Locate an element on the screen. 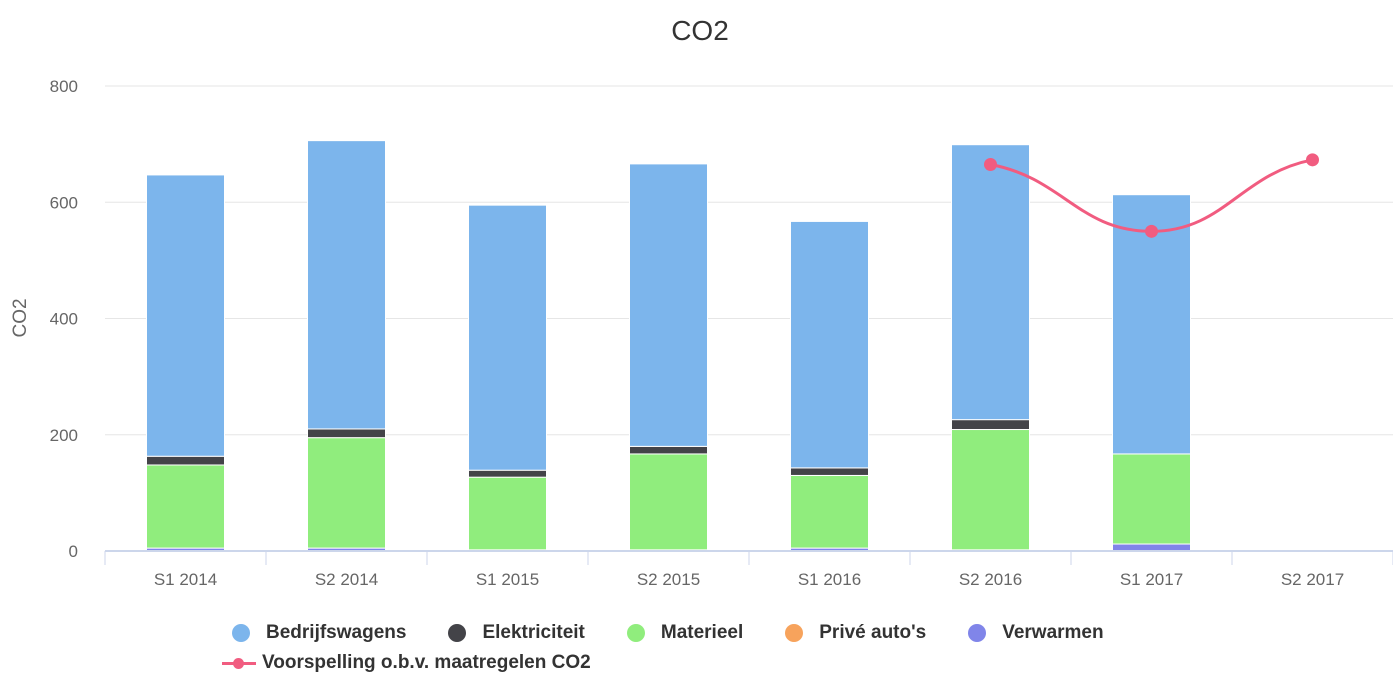 This screenshot has height=679, width=1393. legend-swatch-prive-autos is located at coordinates (794, 633).